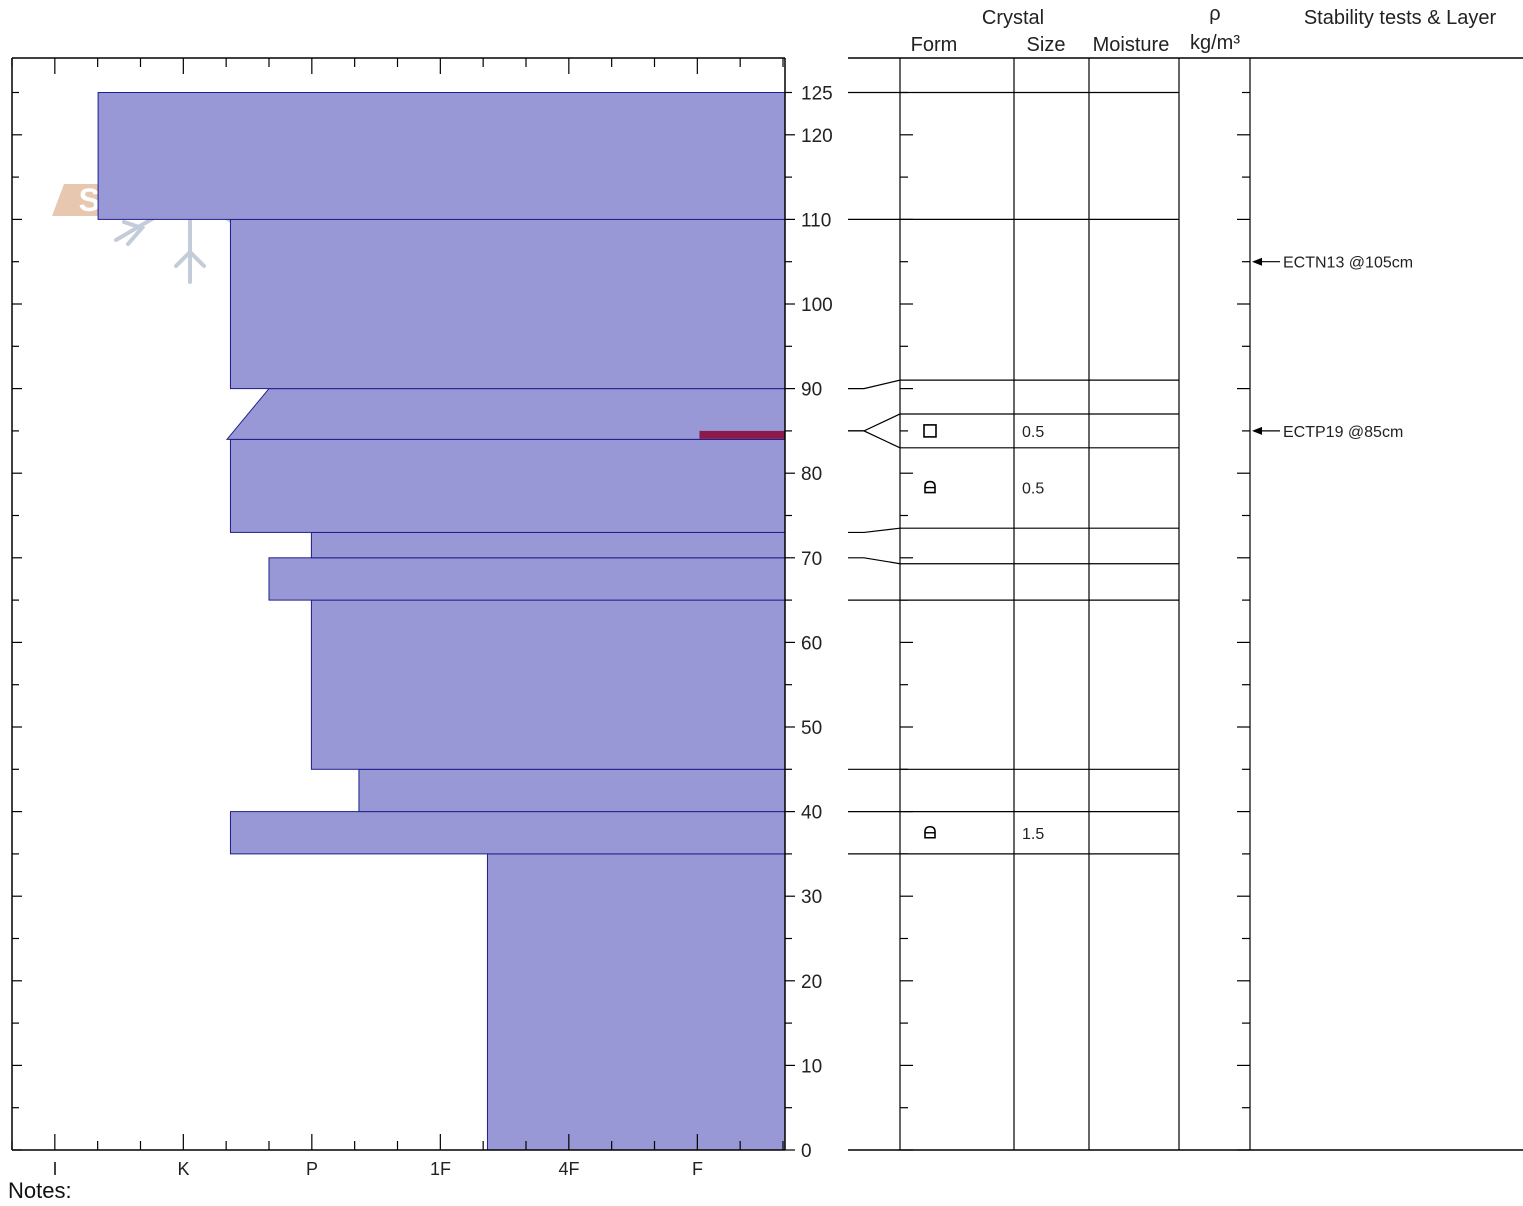 This screenshot has height=1206, width=1523. I want to click on notes-label: Notes:, so click(40, 1190).